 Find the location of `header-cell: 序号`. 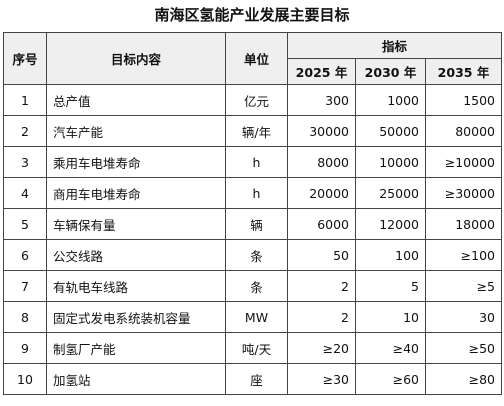

header-cell: 序号 is located at coordinates (25, 58).